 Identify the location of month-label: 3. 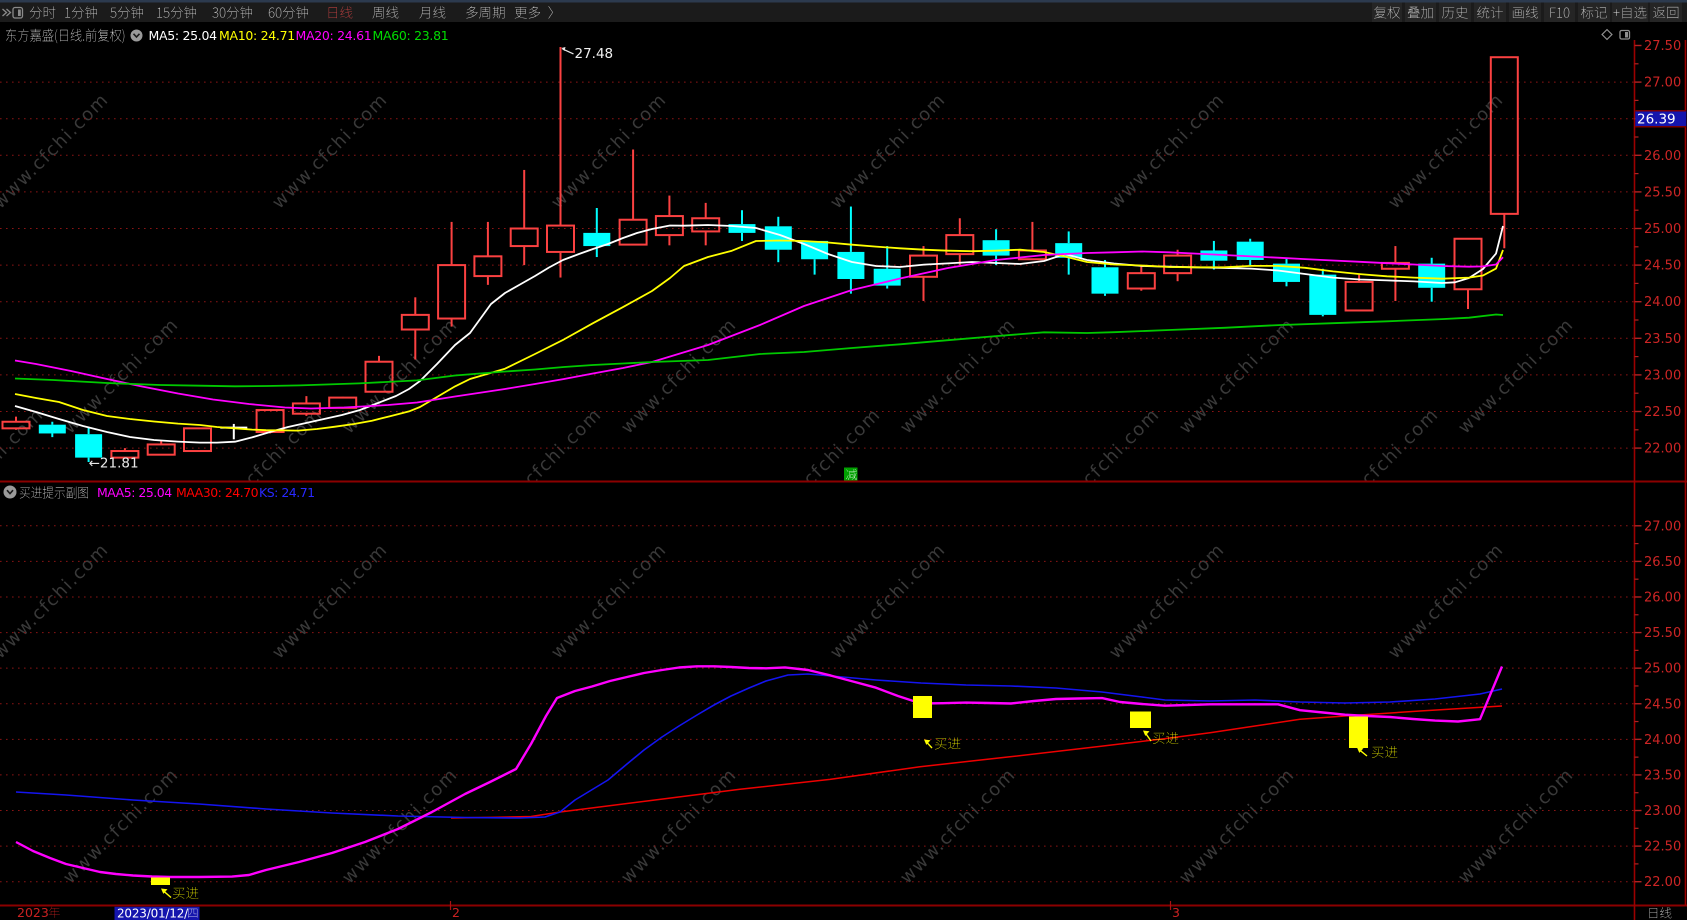
(1176, 912).